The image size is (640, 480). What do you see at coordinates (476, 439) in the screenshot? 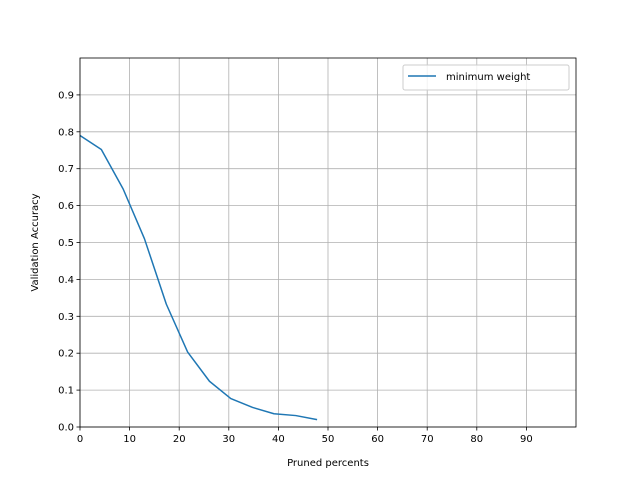
I see `x-tick-label: 80` at bounding box center [476, 439].